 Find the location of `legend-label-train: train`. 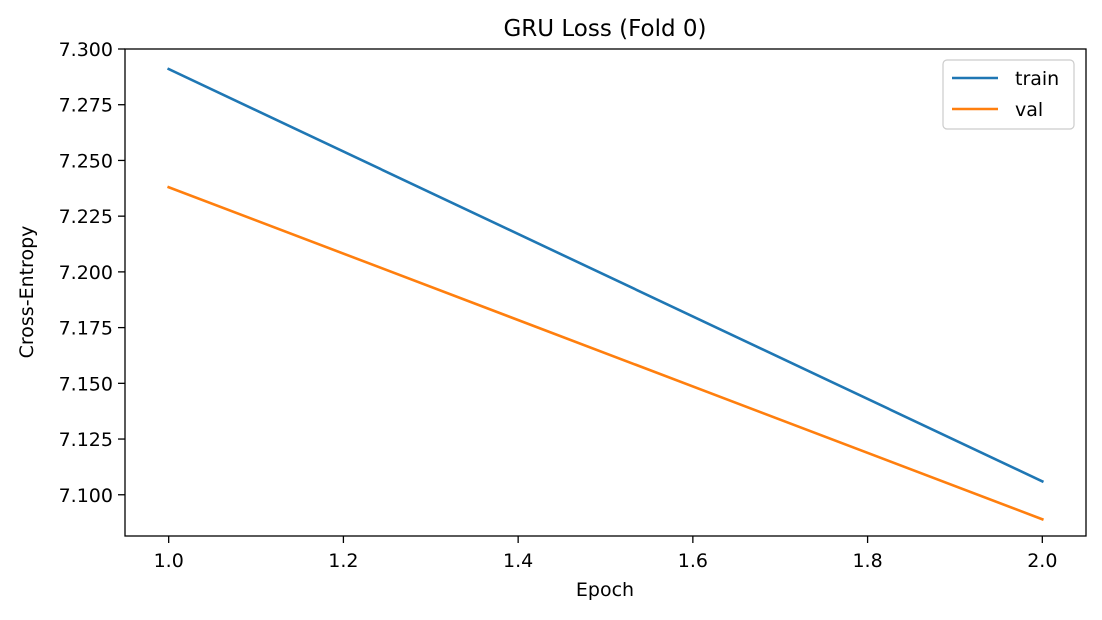

legend-label-train: train is located at coordinates (1037, 79).